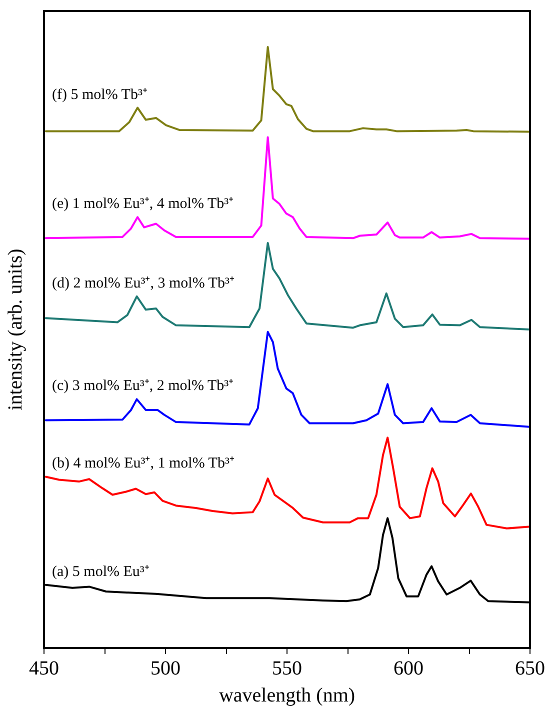 The image size is (550, 712). I want to click on series-label: (d) 2 mol% Eu³⁺, 3 mol% Tb³⁺, so click(143, 283).